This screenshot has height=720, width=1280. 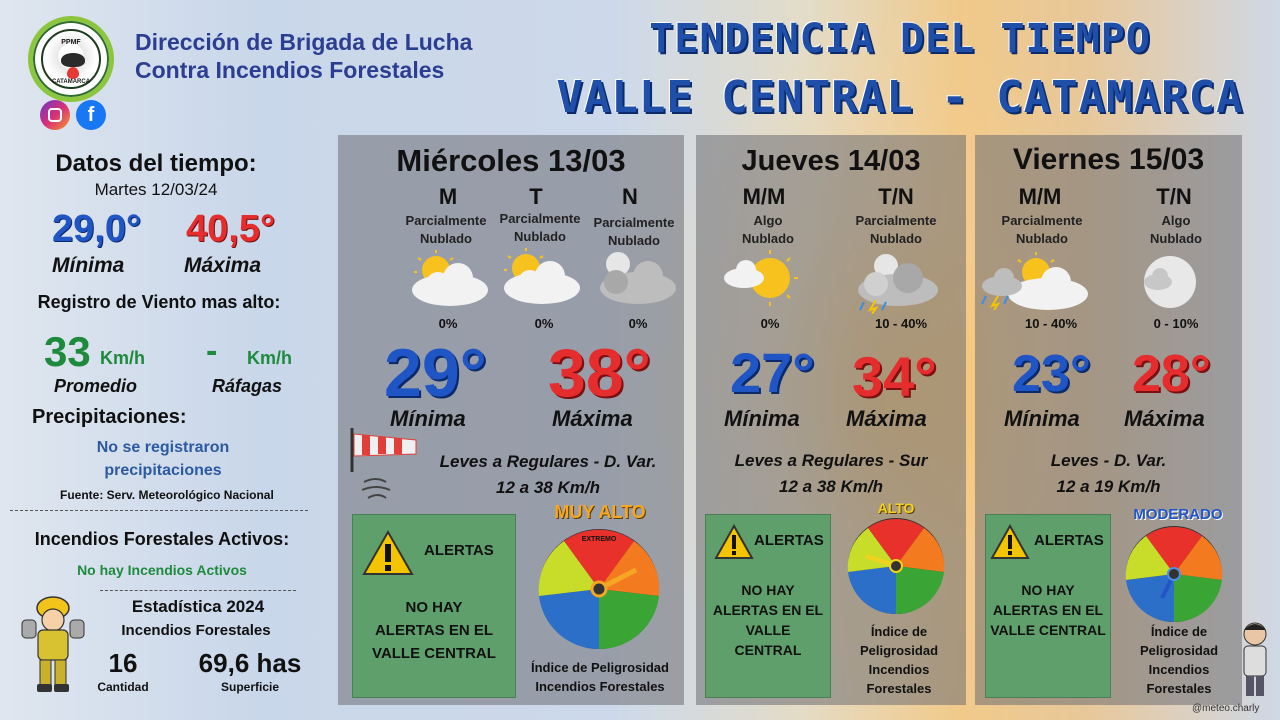 I want to click on max-temp: 28°, so click(x=1171, y=374).